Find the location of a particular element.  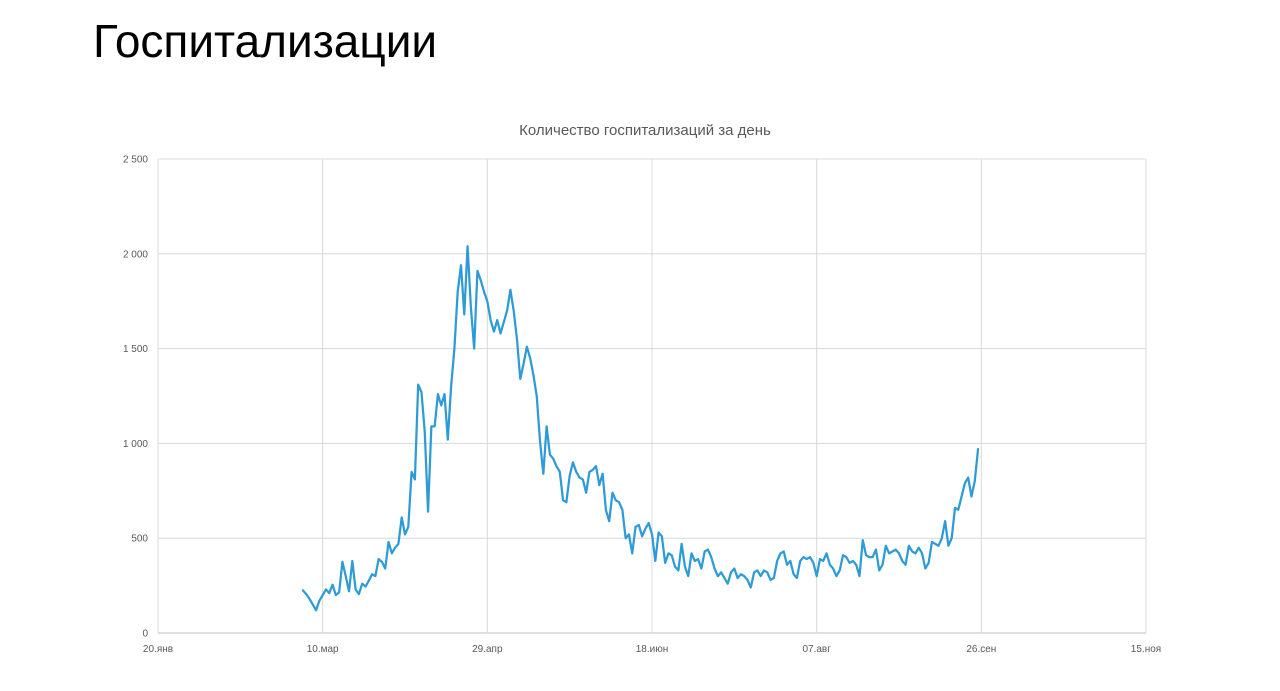

x-tick-label: 20.янв is located at coordinates (158, 649).